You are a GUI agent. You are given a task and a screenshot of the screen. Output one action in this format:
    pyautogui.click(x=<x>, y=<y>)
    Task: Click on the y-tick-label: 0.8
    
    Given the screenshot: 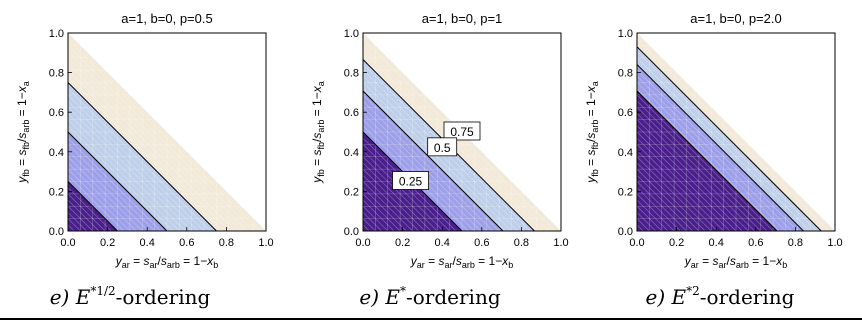 What is the action you would take?
    pyautogui.click(x=56, y=74)
    